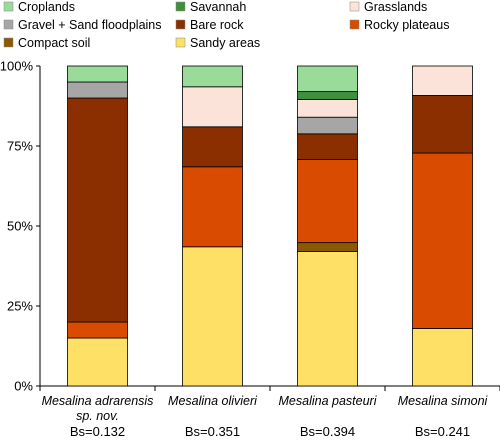  I want to click on category-label: Mesalina olivieri, so click(213, 401).